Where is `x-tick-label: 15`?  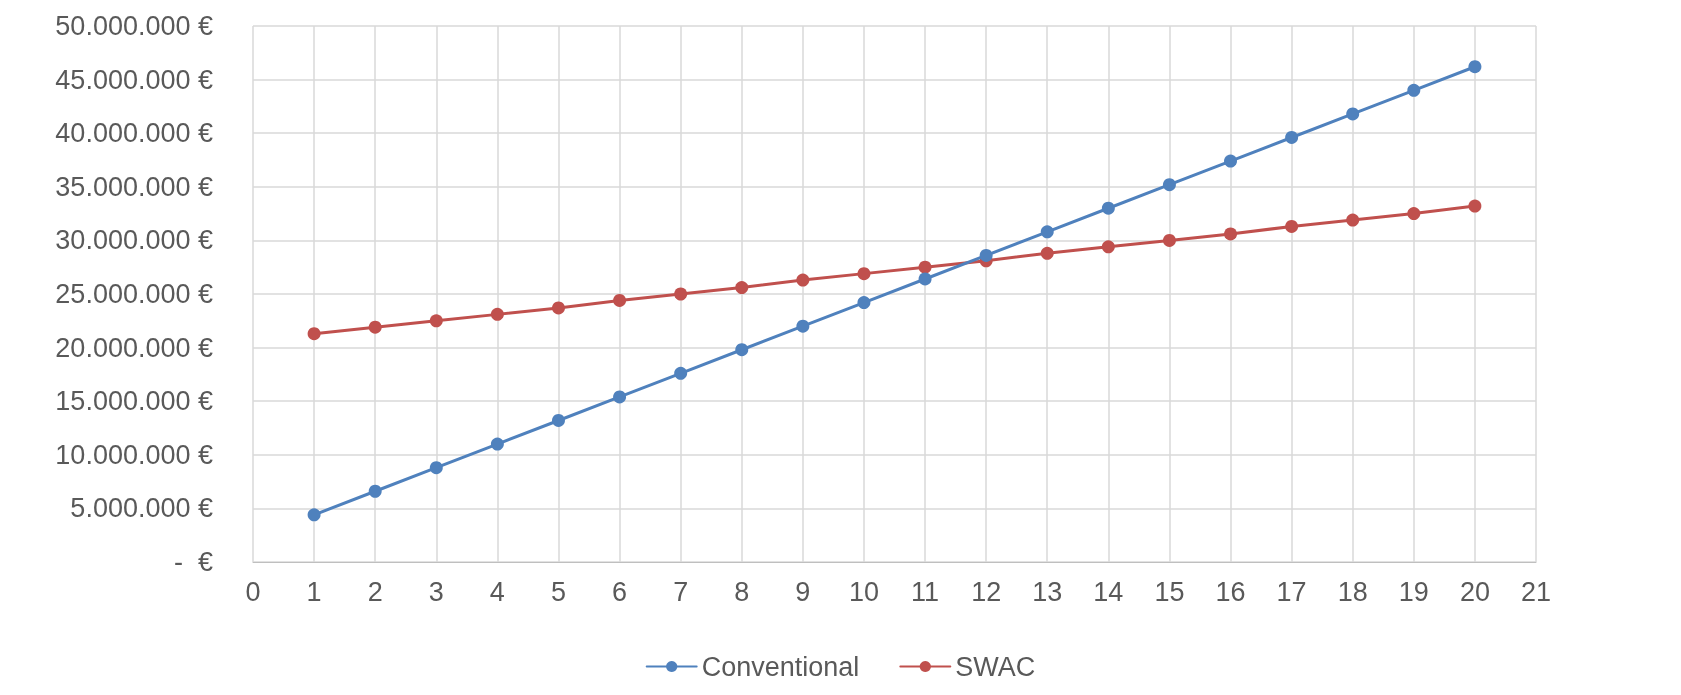
x-tick-label: 15 is located at coordinates (1169, 591).